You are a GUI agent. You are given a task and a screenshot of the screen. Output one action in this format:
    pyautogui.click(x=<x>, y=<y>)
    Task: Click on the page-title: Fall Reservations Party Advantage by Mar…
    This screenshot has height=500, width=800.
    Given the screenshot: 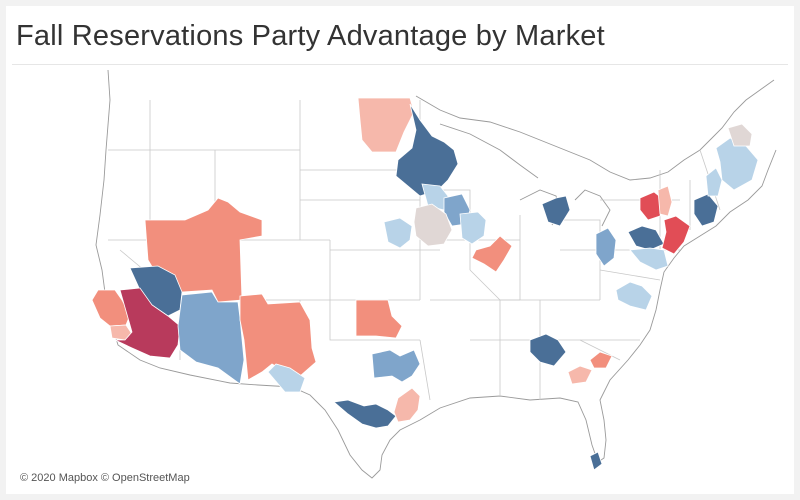 What is the action you would take?
    pyautogui.click(x=310, y=36)
    